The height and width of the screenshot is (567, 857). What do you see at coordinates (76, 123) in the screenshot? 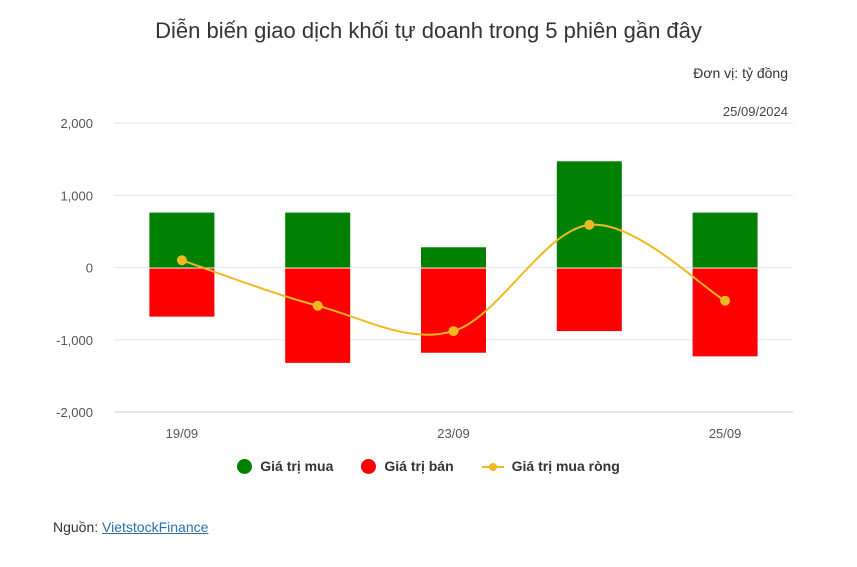
I see `y-tick-label: 2,000` at bounding box center [76, 123].